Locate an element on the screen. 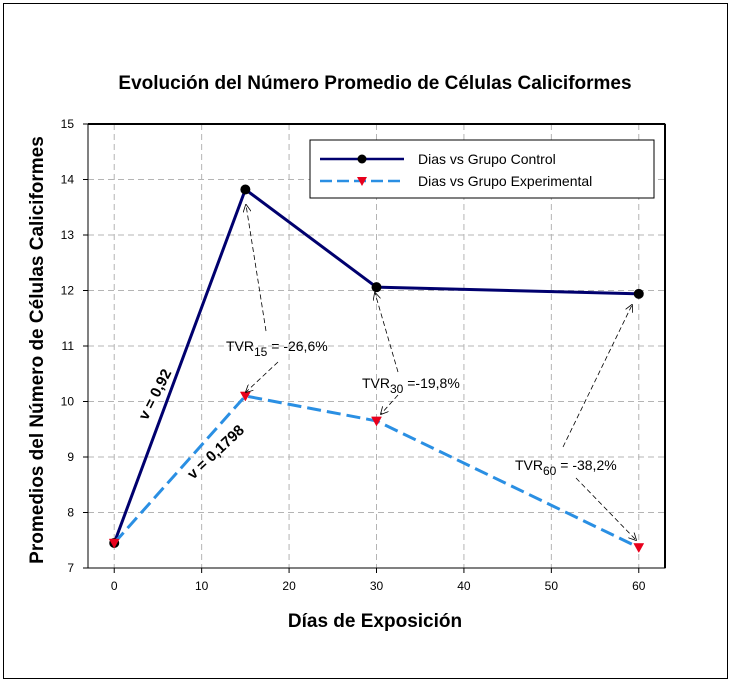  y-tick-label-8: 8 is located at coordinates (70, 513).